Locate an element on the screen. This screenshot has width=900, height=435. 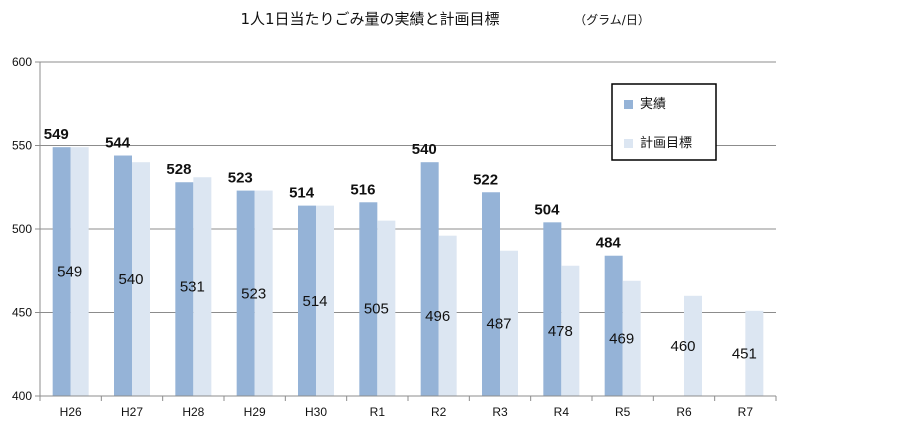
legend-label-actual: 実績 is located at coordinates (653, 104).